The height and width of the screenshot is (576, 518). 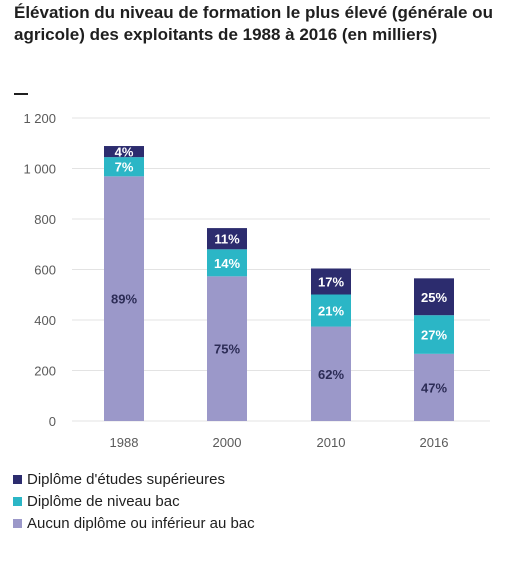 I want to click on y-tick-label: 1 000, so click(x=39, y=169).